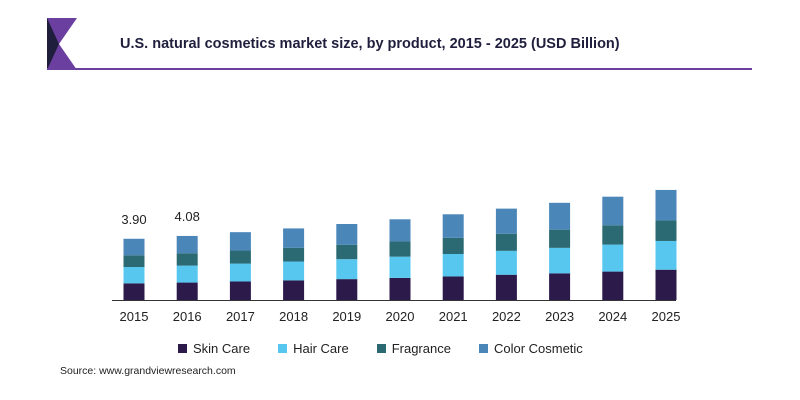  What do you see at coordinates (293, 316) in the screenshot?
I see `x-tick-label-2018: 2018` at bounding box center [293, 316].